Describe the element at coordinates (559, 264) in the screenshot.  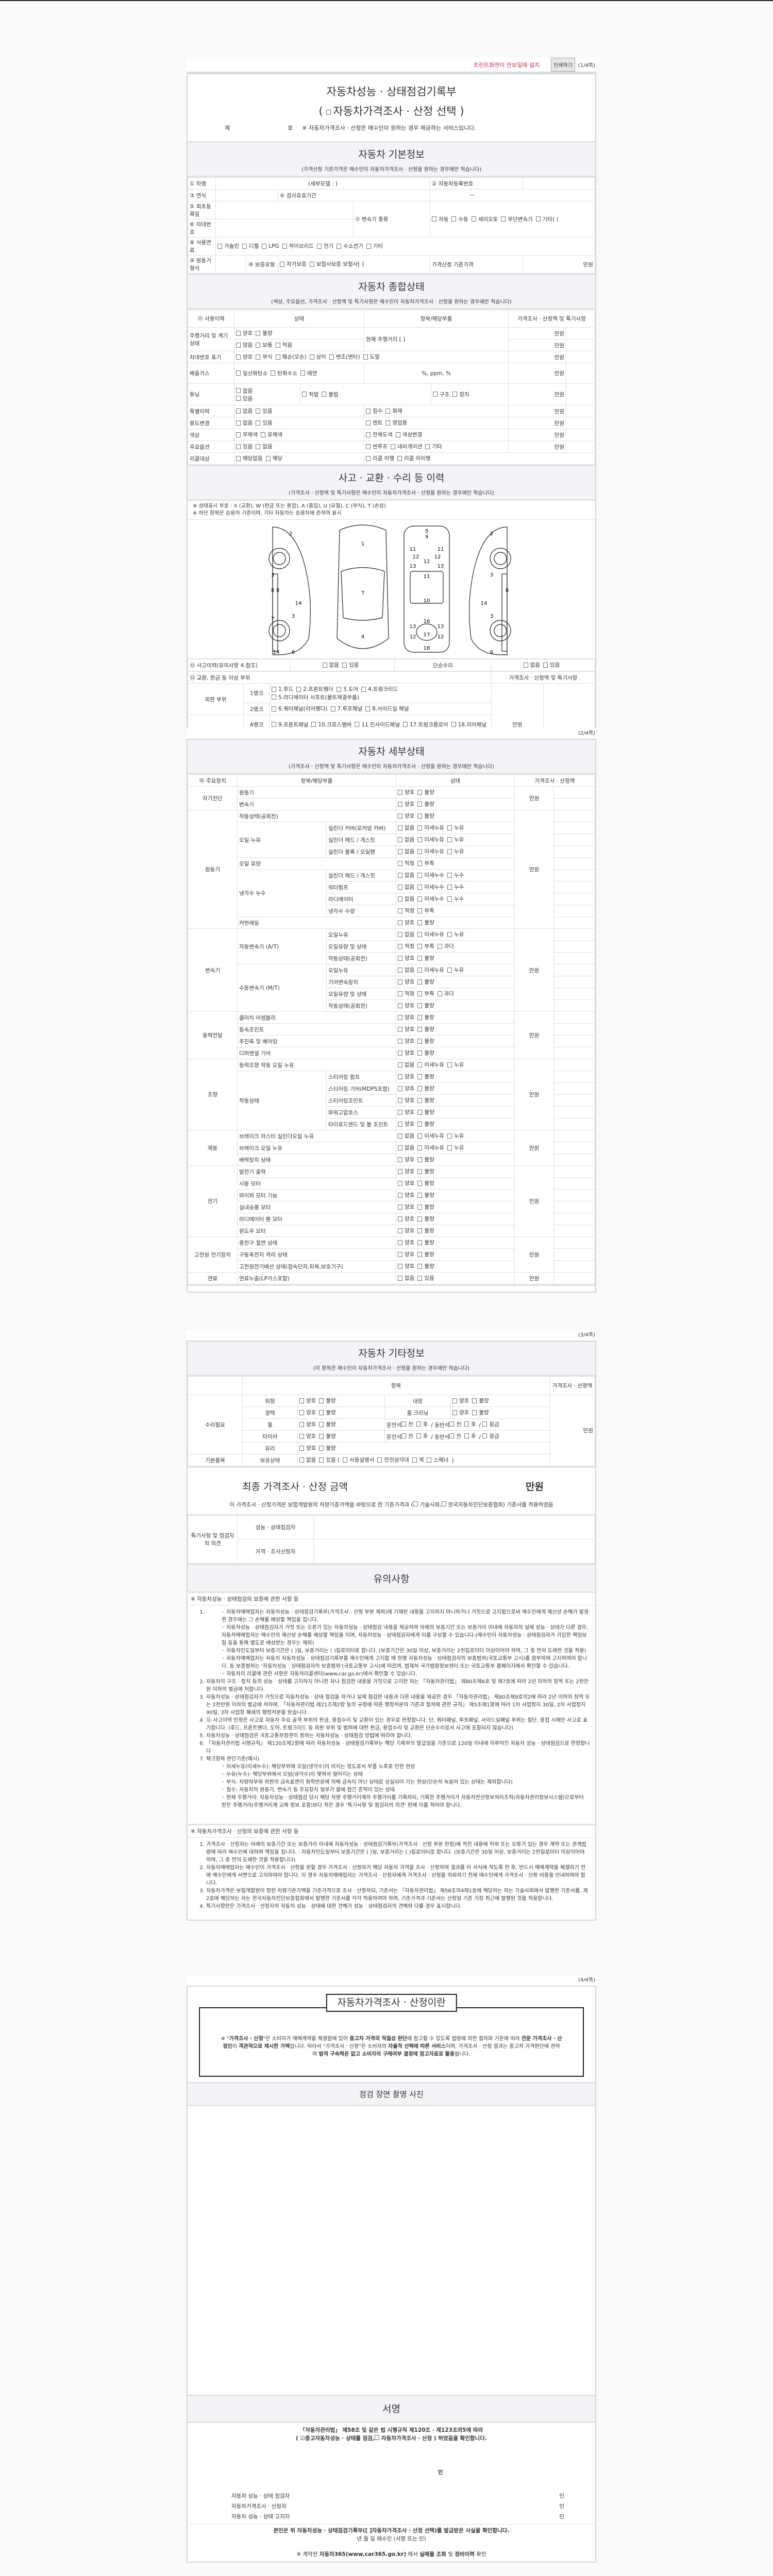
I see `base-price-field: 만원` at that location.